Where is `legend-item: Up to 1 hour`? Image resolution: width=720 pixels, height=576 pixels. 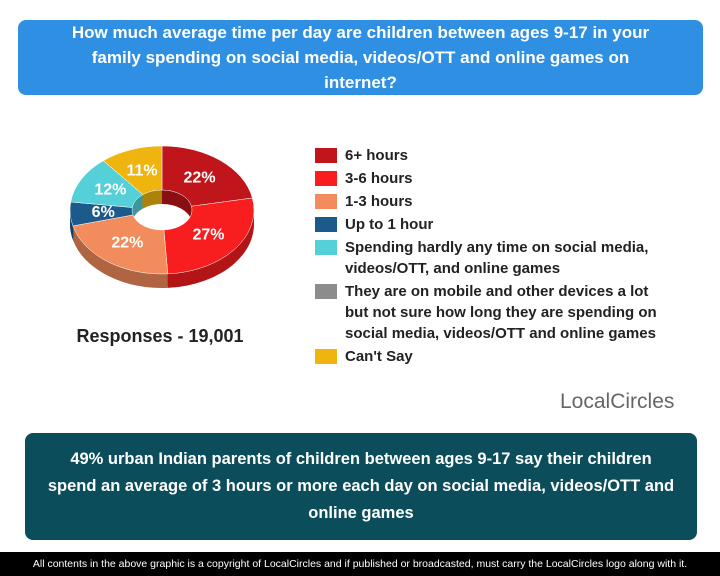 legend-item: Up to 1 hour is located at coordinates (495, 224).